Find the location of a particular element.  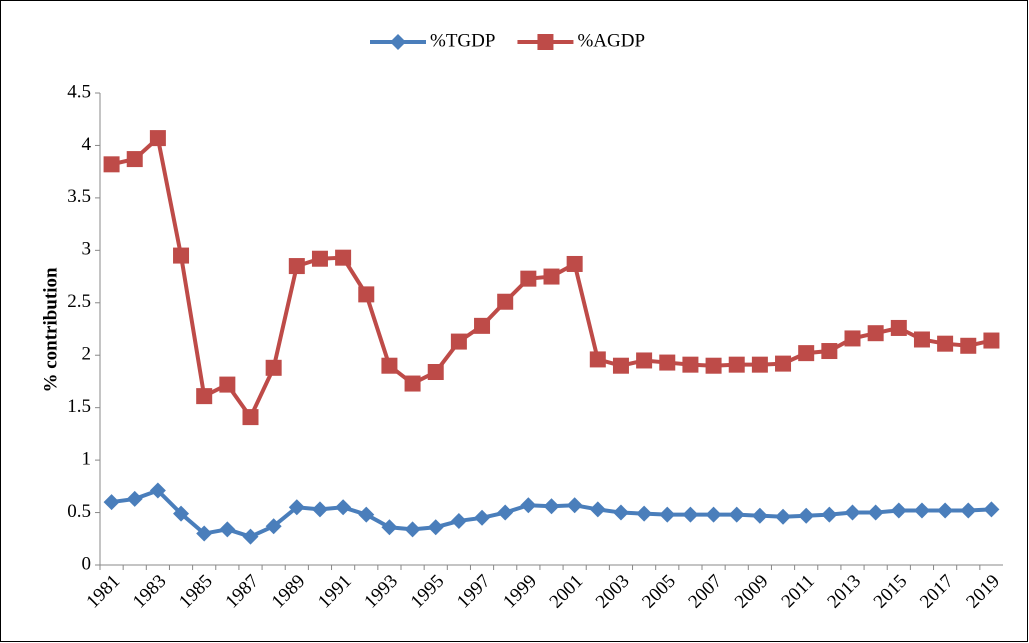

y-tick-label: 0.5 is located at coordinates (79, 511).